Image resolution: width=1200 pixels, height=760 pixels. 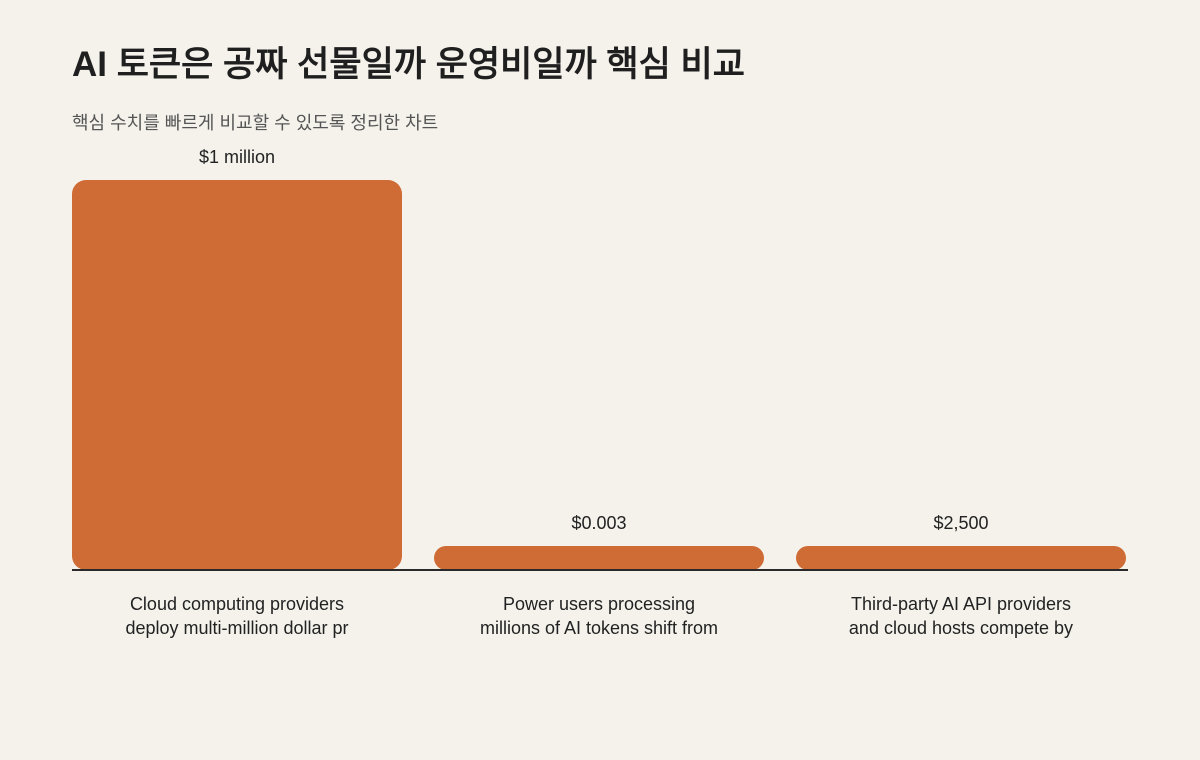 What do you see at coordinates (961, 523) in the screenshot?
I see `value-label: $2,500` at bounding box center [961, 523].